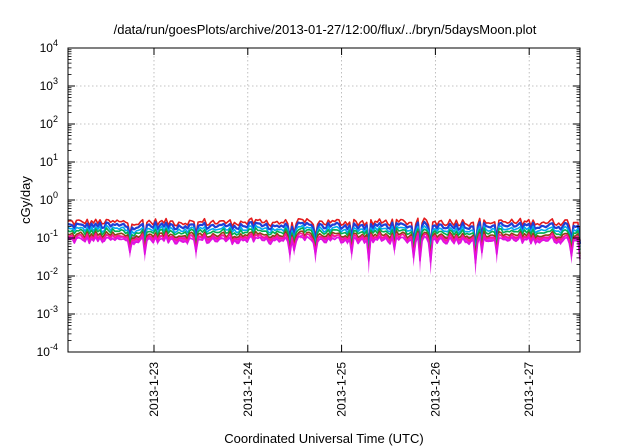 This screenshot has width=640, height=448. Describe the element at coordinates (342, 389) in the screenshot. I see `x-tick-label: 2013-1-25` at that location.